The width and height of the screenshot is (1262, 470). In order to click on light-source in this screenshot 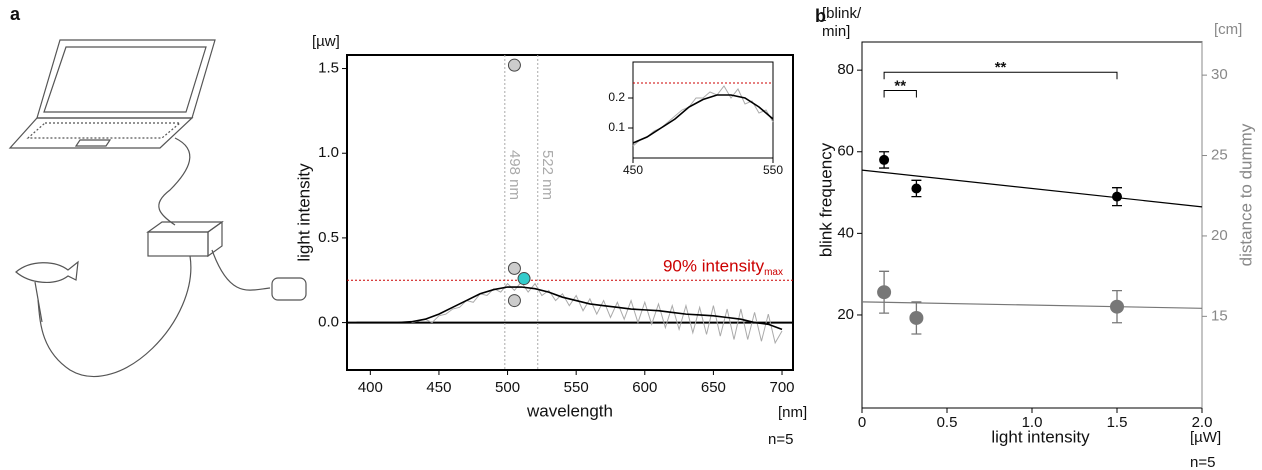, I will do `click(289, 289)`.